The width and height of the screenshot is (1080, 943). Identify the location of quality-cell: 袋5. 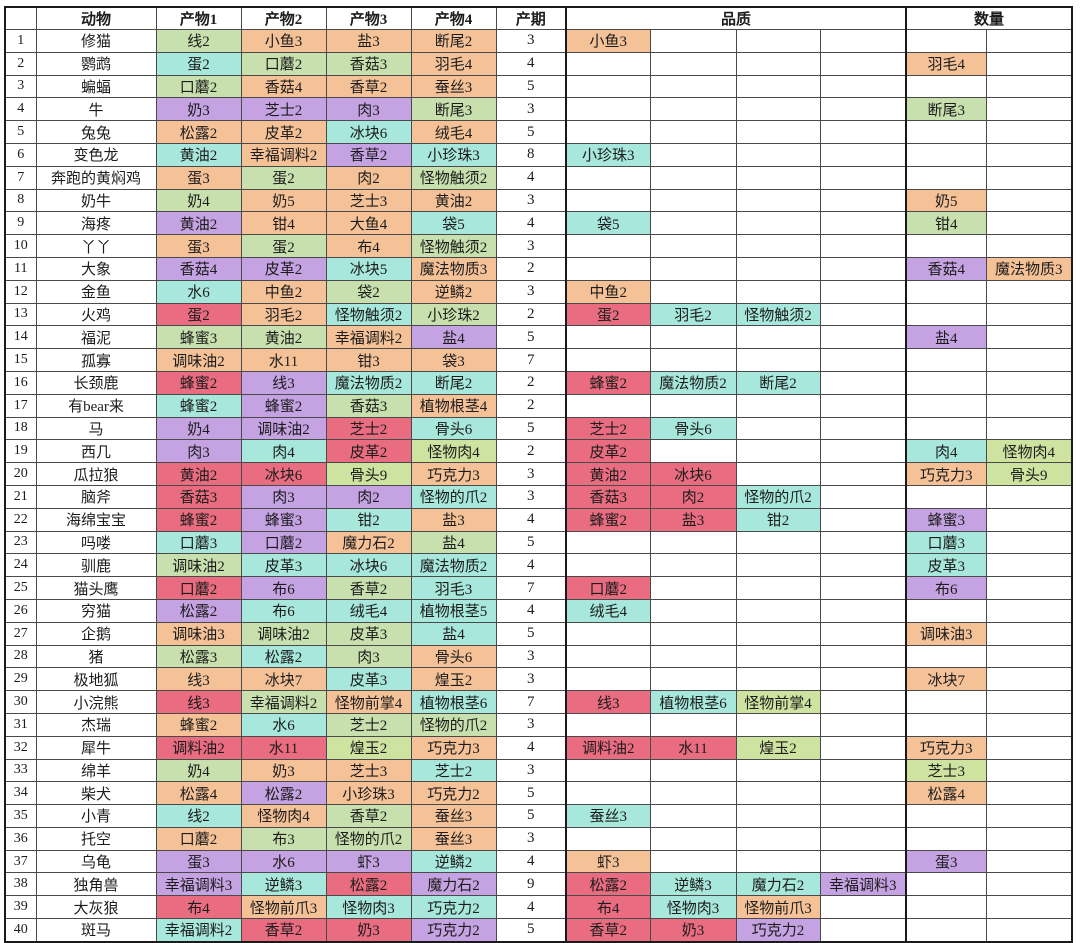
(608, 223).